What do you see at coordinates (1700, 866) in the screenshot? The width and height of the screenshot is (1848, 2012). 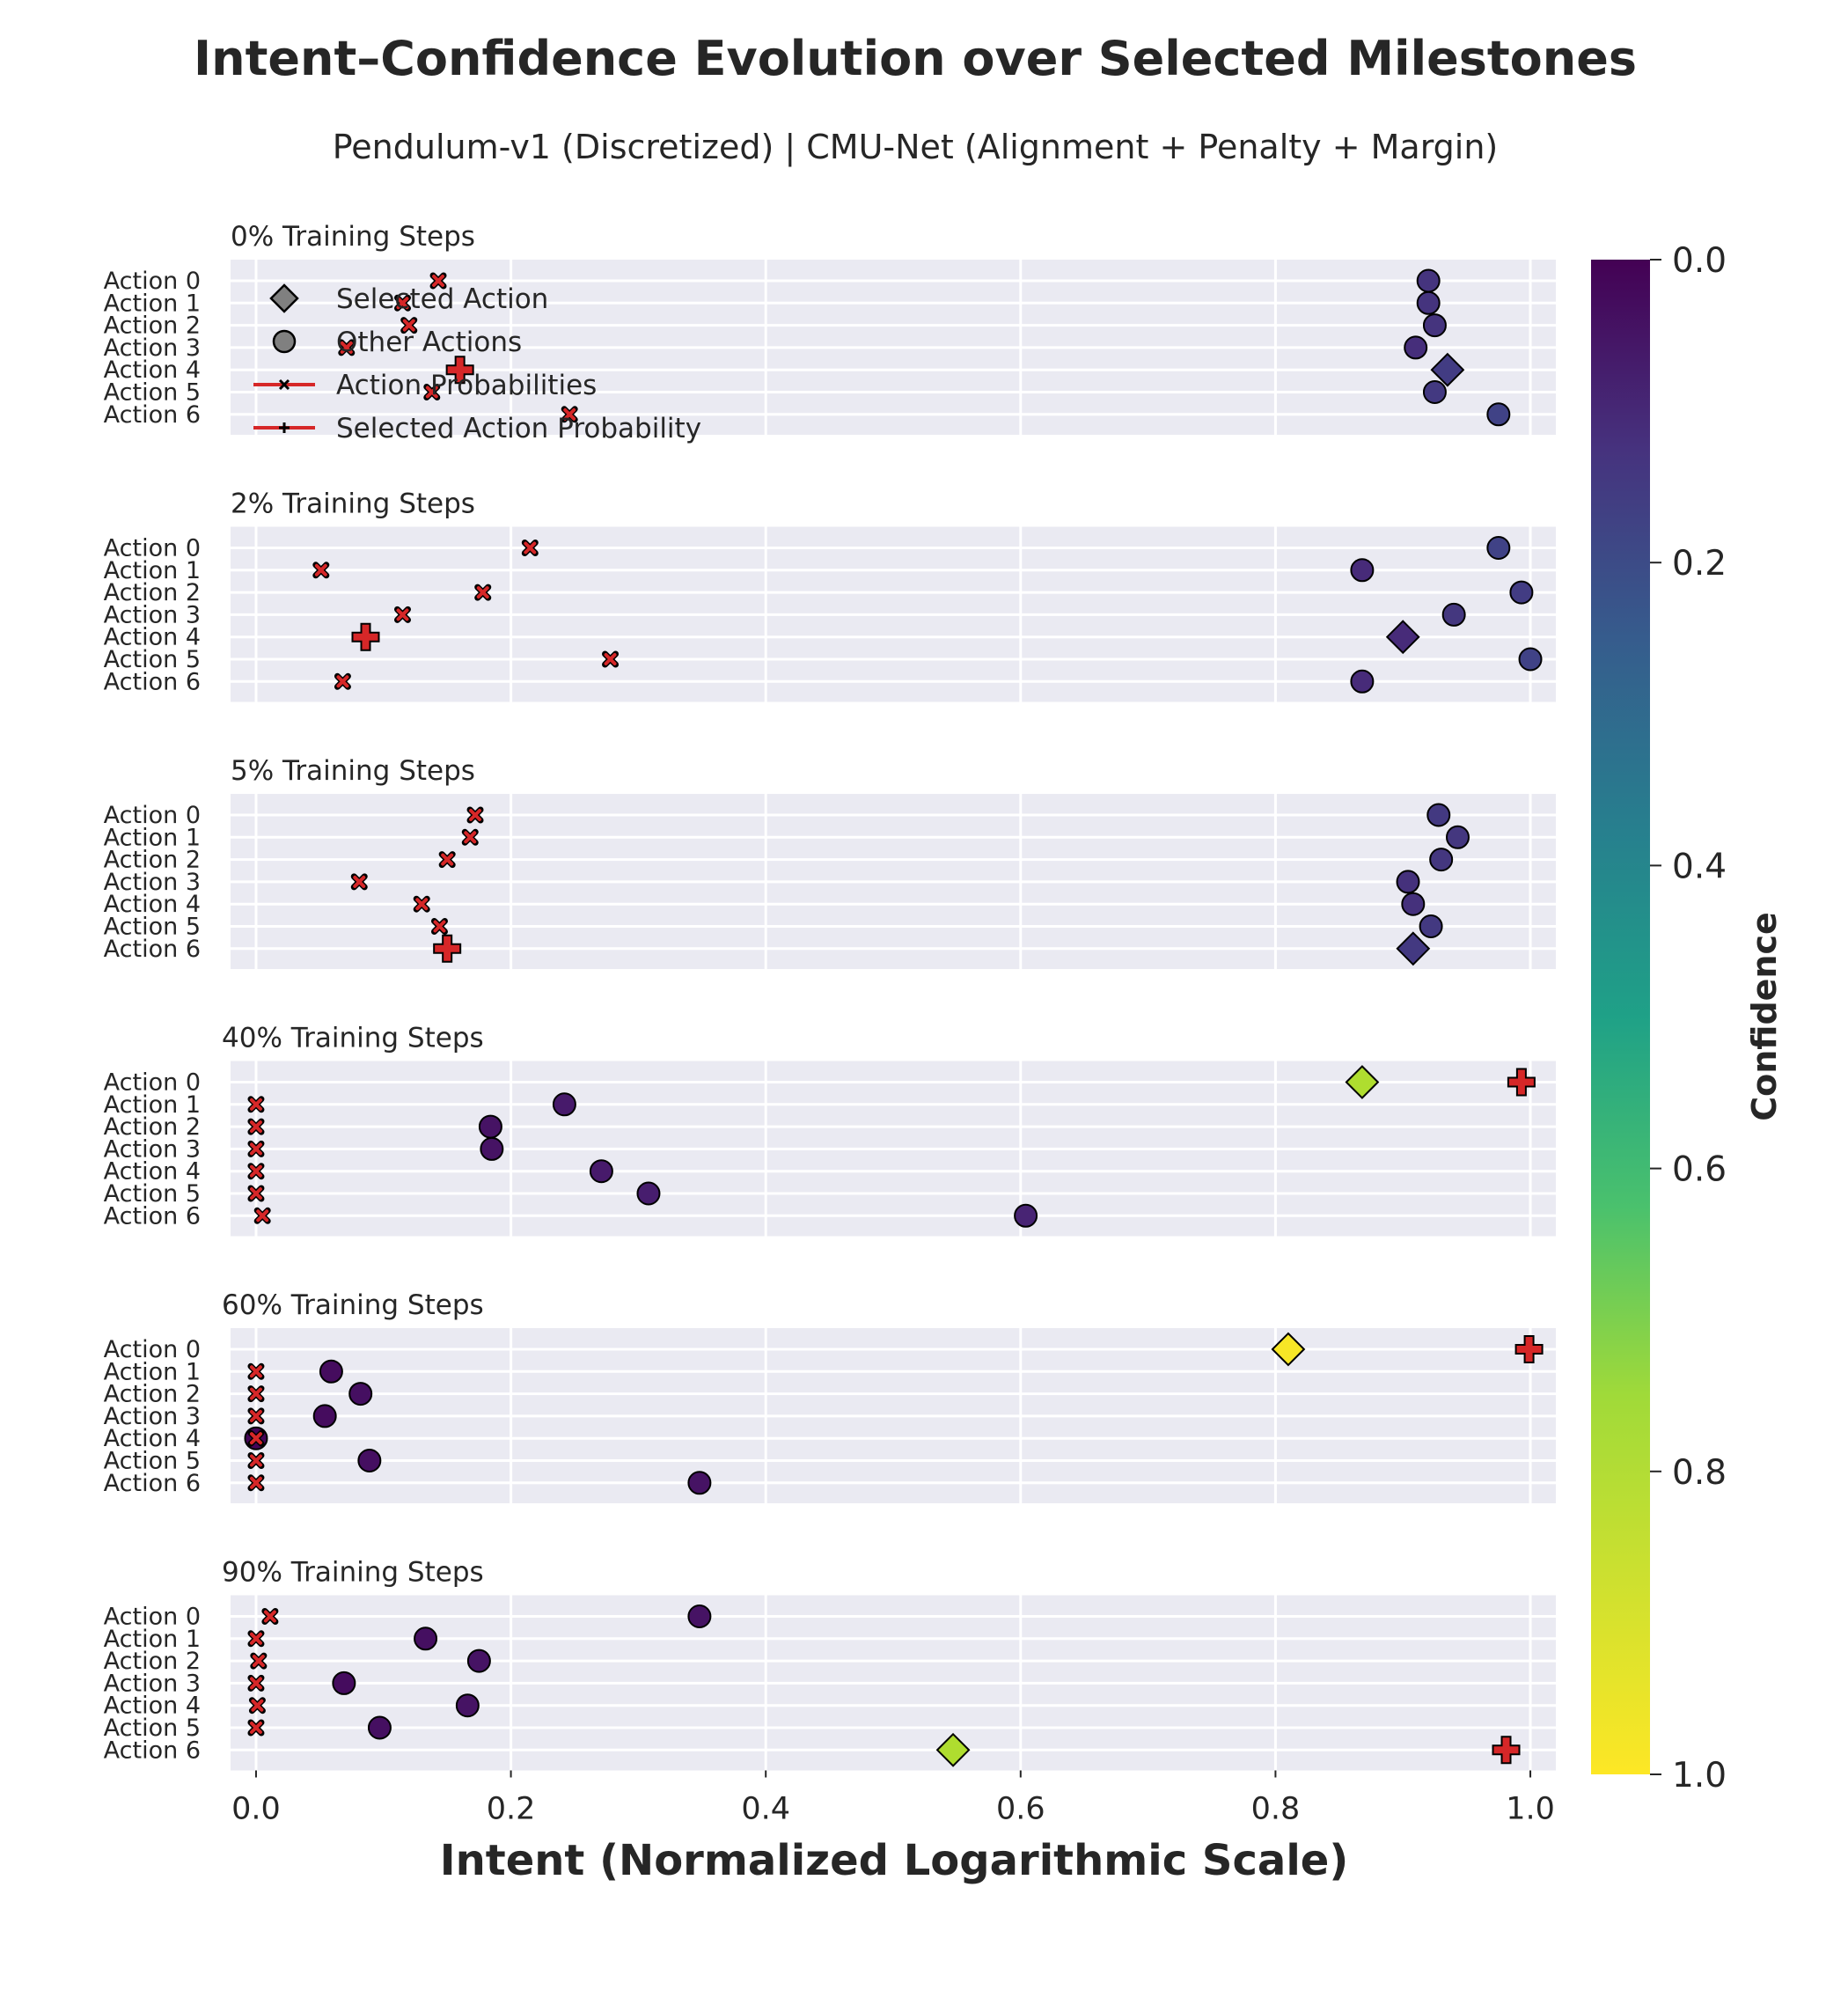 I see `colorbar-tick-label: 0.4` at bounding box center [1700, 866].